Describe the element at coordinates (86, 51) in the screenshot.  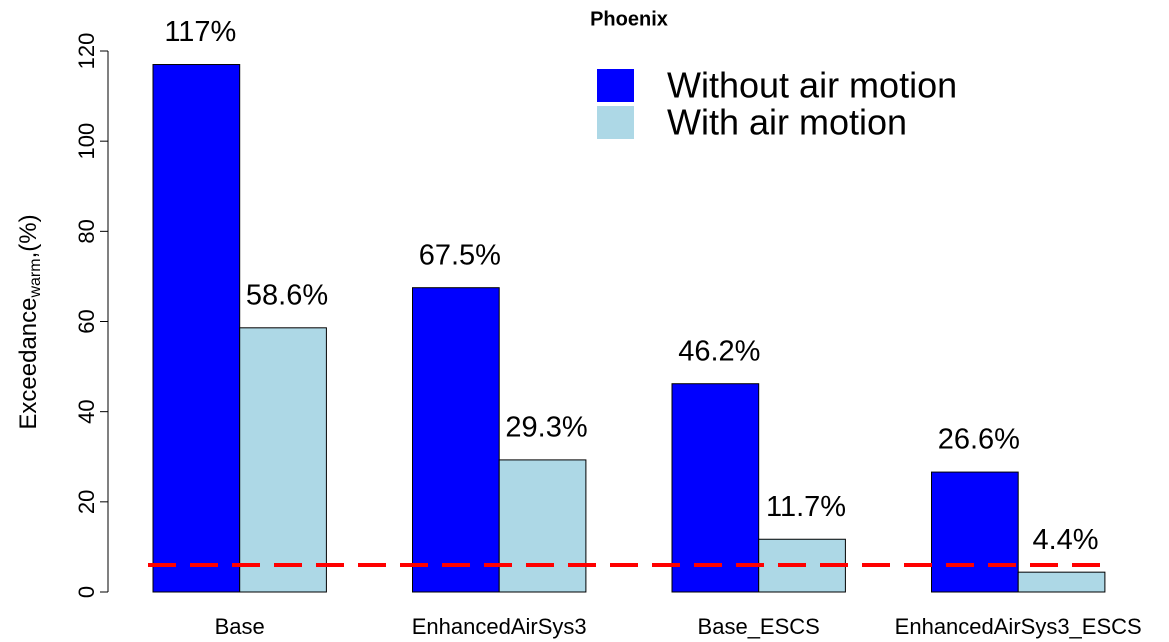
I see `y-tick-label: 120` at that location.